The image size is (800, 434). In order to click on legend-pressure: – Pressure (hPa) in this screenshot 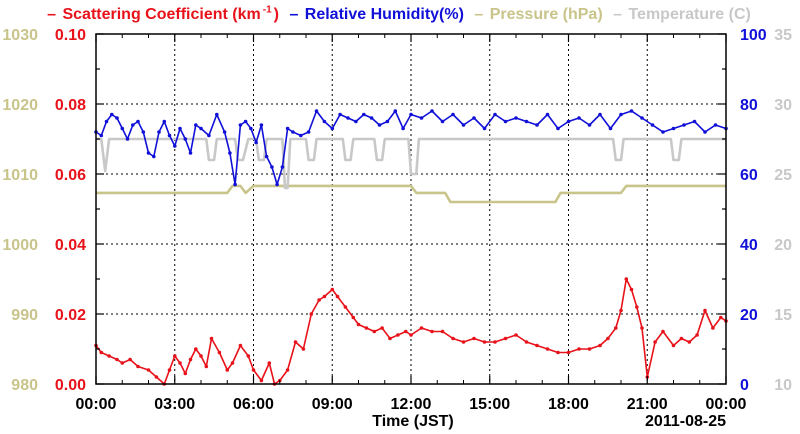, I will do `click(538, 15)`.